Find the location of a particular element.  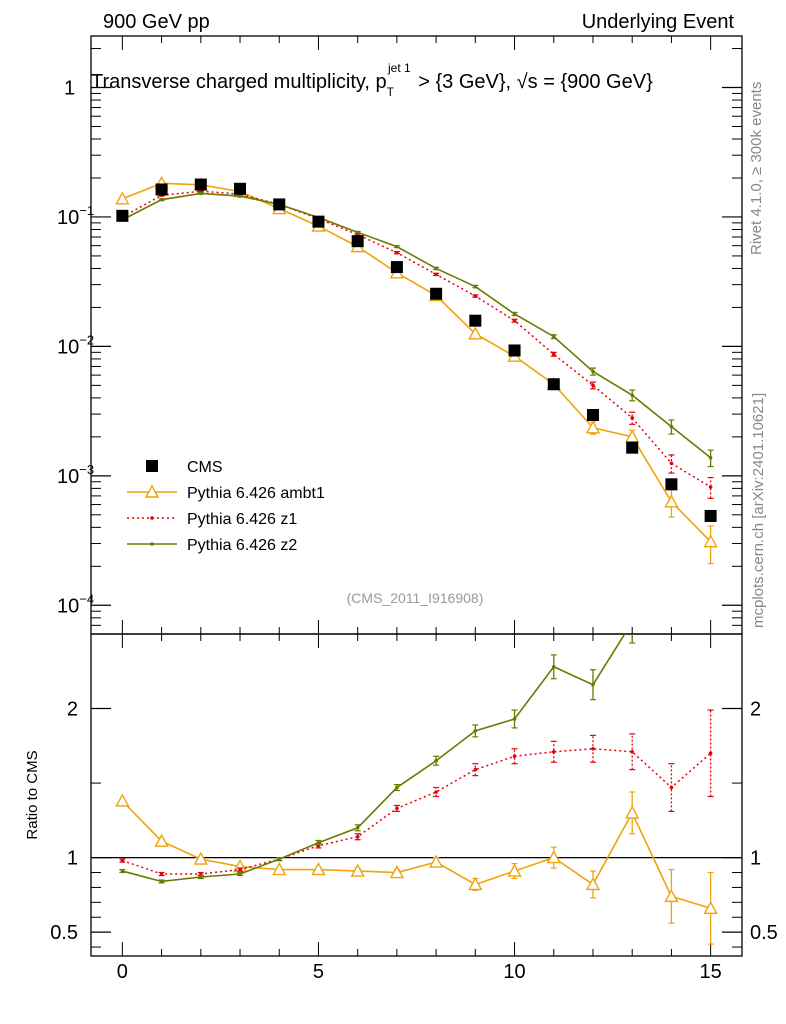

legend-label-ambt1: Pythia 6.426 ambt1 is located at coordinates (256, 493).